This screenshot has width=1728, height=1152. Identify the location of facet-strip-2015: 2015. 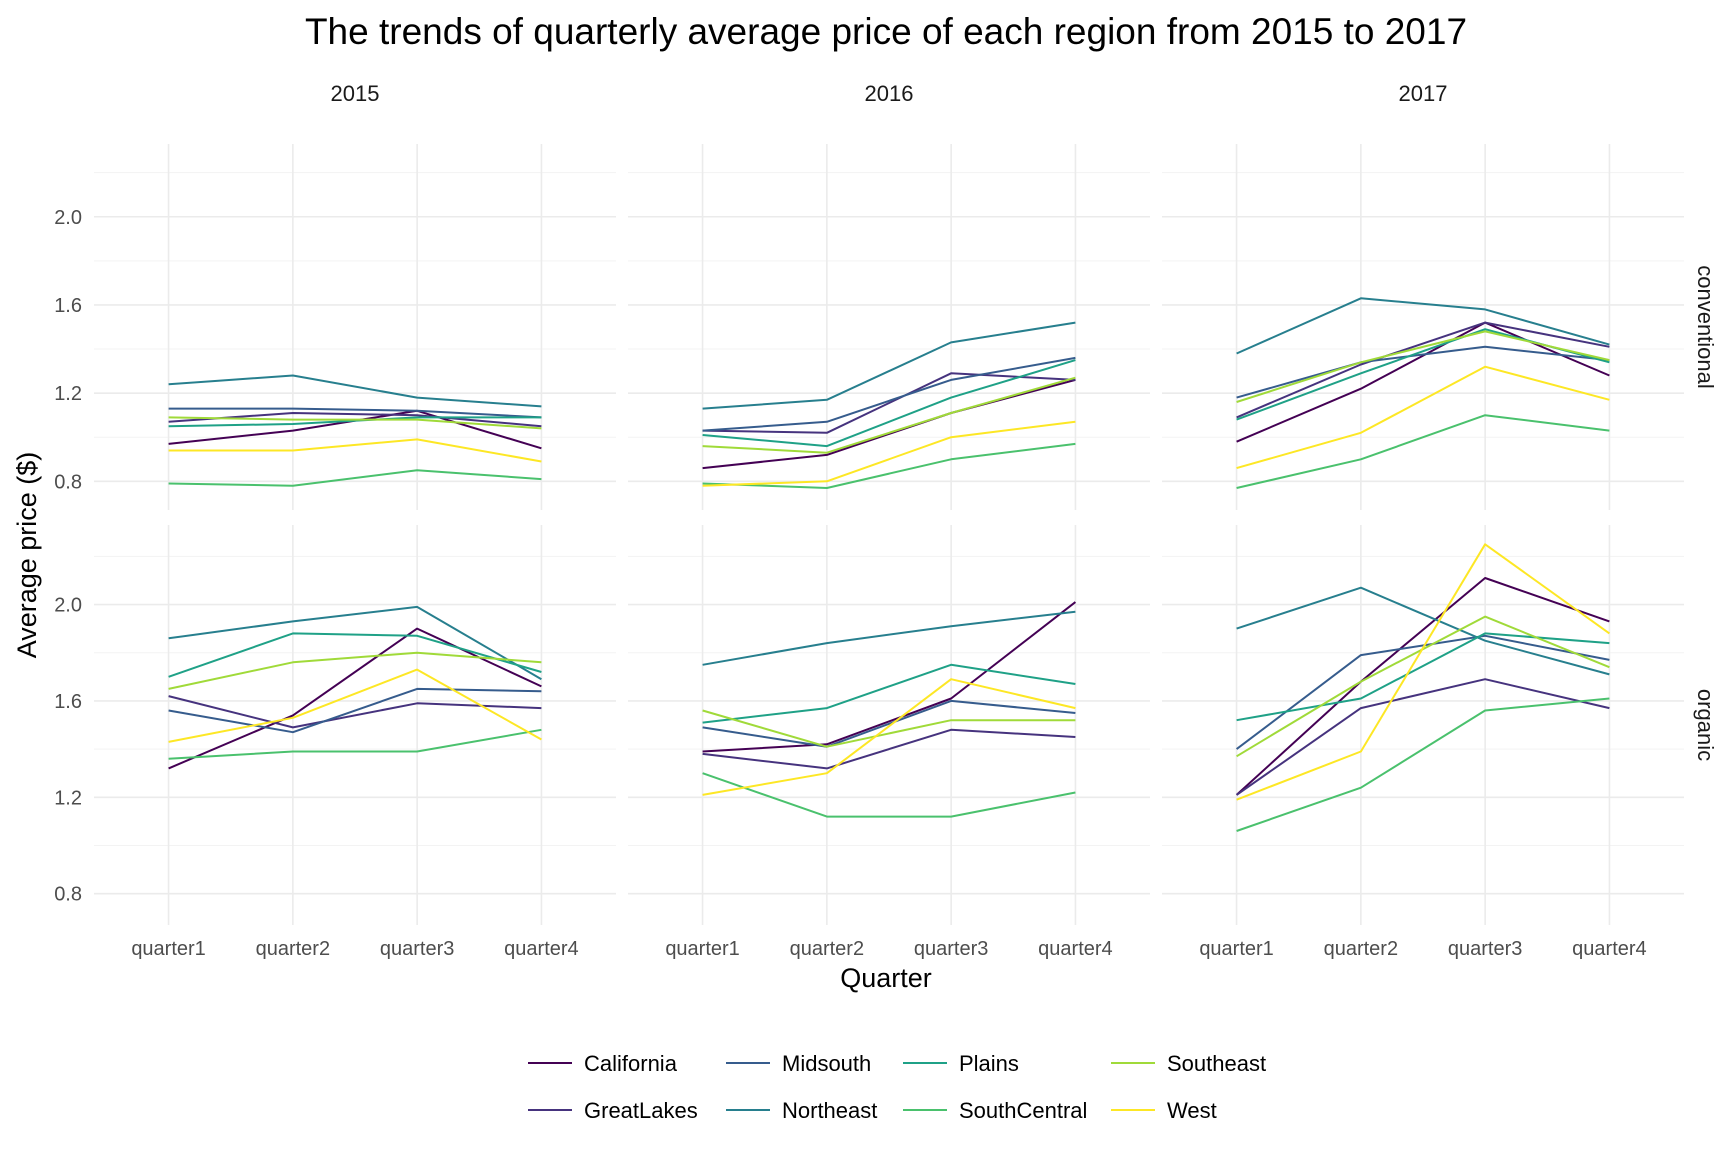
(355, 93).